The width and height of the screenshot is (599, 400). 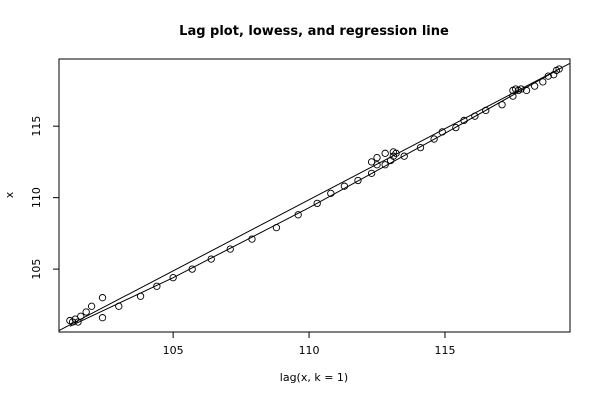 What do you see at coordinates (309, 350) in the screenshot?
I see `x-tick-label: 110` at bounding box center [309, 350].